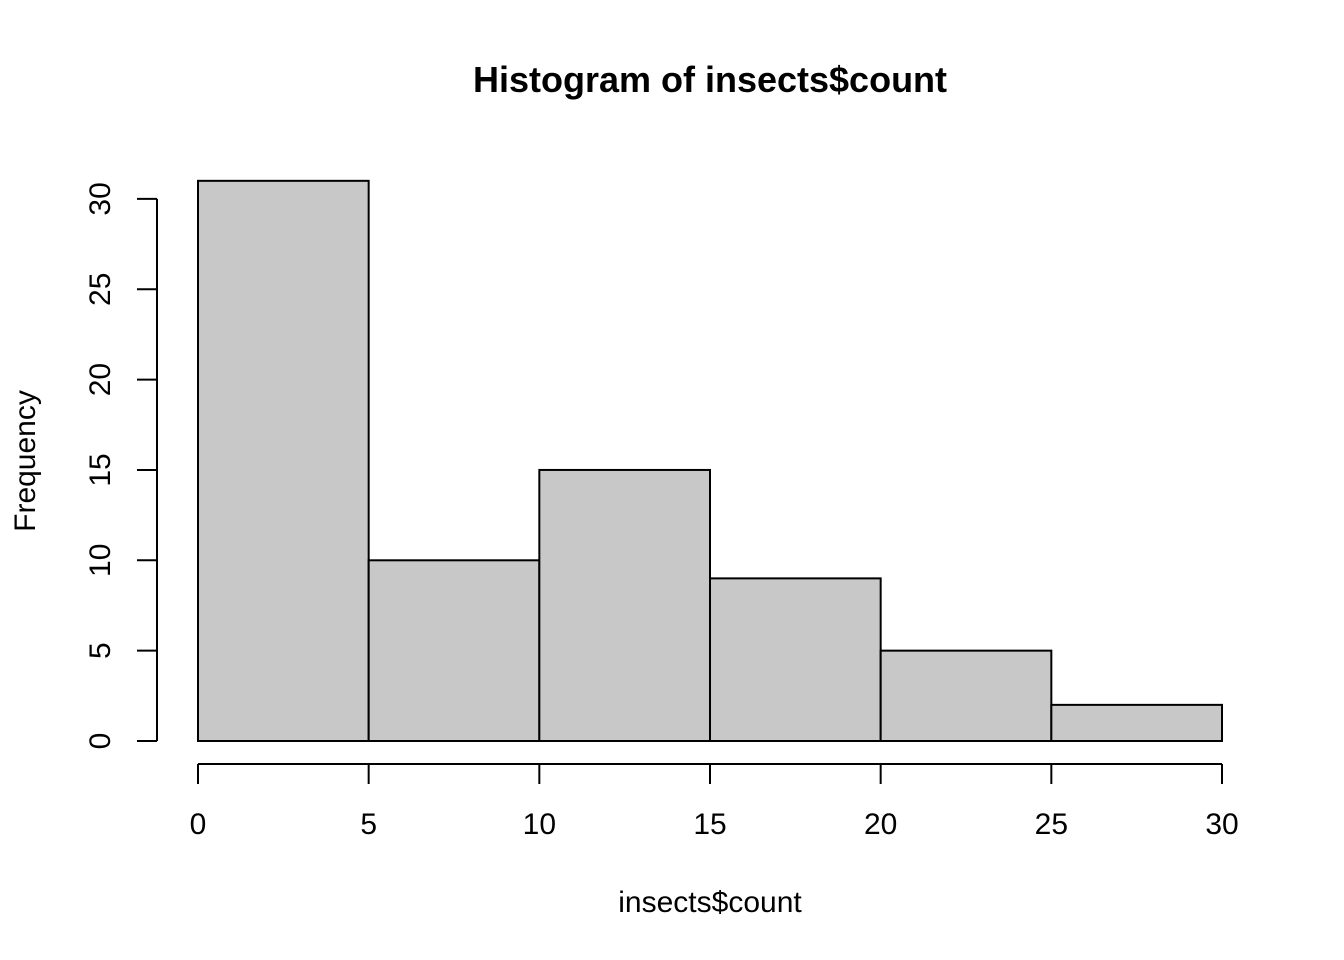 This screenshot has height=960, width=1344. I want to click on y-tick-label-20: 20, so click(100, 379).